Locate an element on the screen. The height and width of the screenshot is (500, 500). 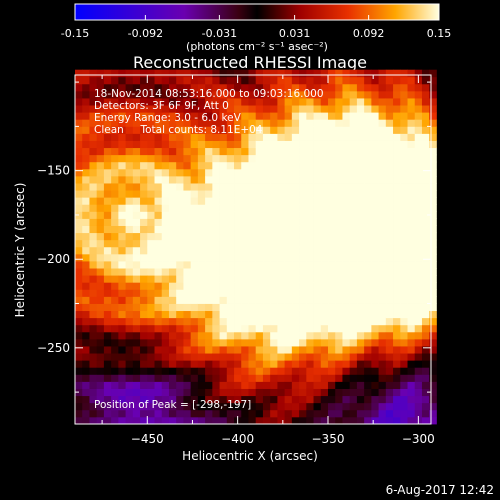
x-tick-label: −400 is located at coordinates (237, 439).